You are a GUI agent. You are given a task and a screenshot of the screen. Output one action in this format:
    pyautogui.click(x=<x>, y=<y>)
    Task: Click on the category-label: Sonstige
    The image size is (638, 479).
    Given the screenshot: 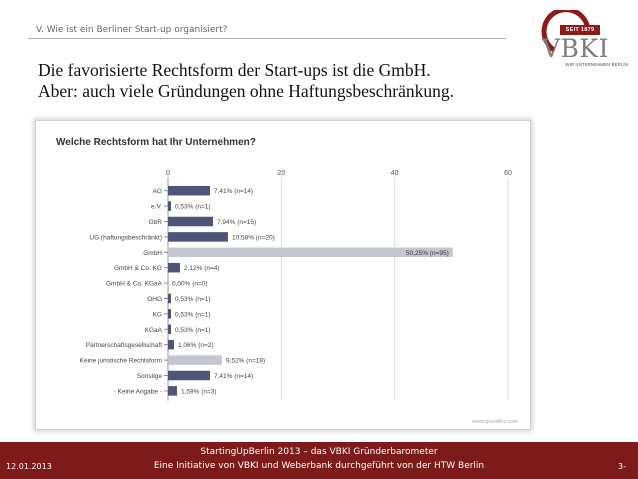 What is the action you would take?
    pyautogui.click(x=150, y=376)
    